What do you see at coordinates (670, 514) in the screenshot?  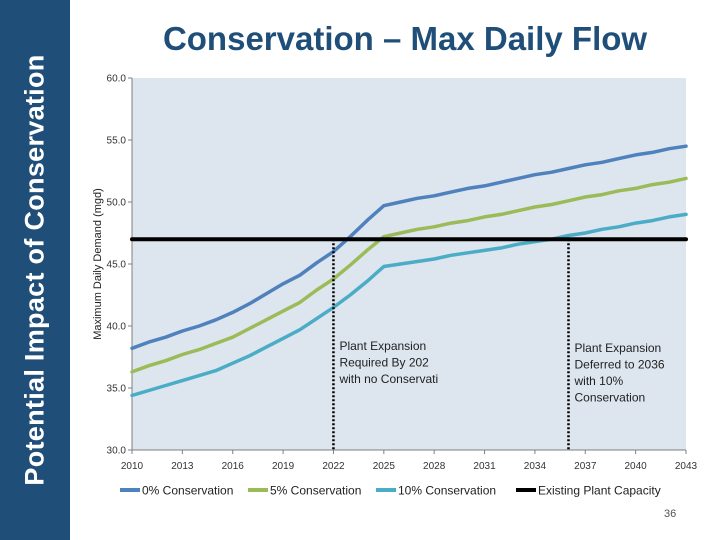 I see `page-number: 36` at bounding box center [670, 514].